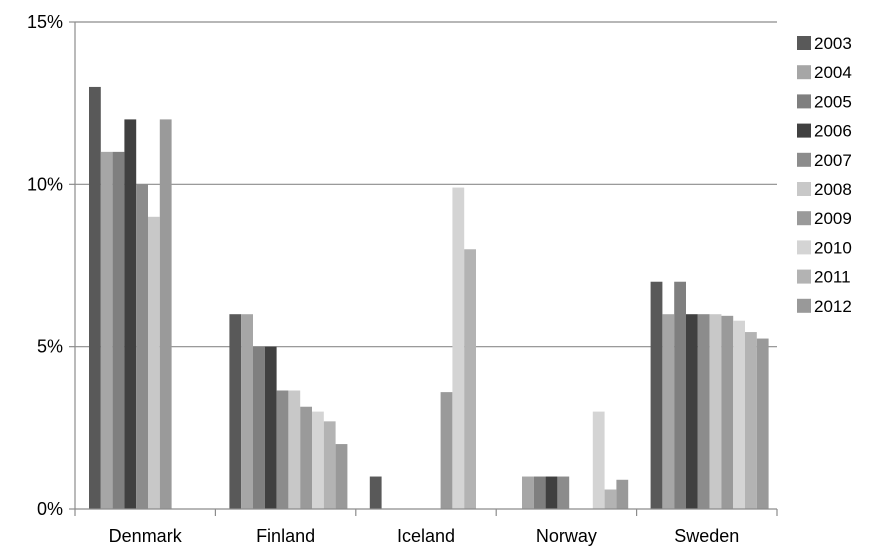 Image resolution: width=890 pixels, height=554 pixels. Describe the element at coordinates (563, 492) in the screenshot. I see `bar-norway-2007` at that location.